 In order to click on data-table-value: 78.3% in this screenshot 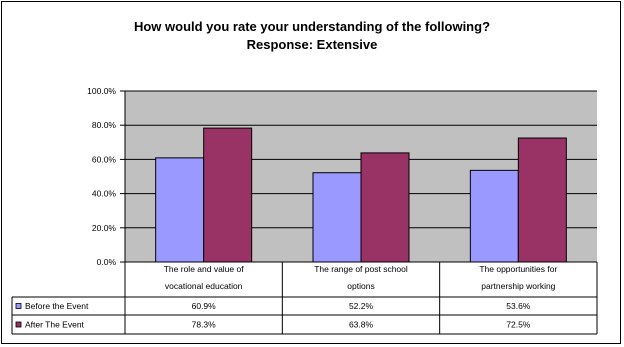, I will do `click(204, 325)`.